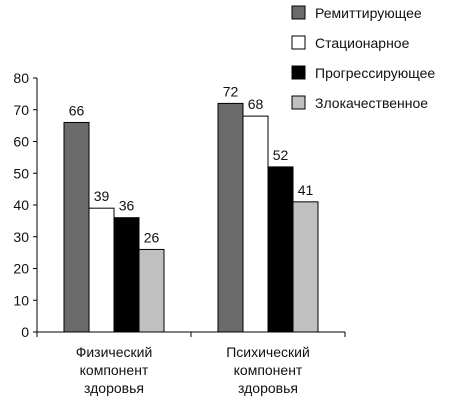 Image resolution: width=457 pixels, height=400 pixels. What do you see at coordinates (21, 78) in the screenshot?
I see `y-tick-label: 80` at bounding box center [21, 78].